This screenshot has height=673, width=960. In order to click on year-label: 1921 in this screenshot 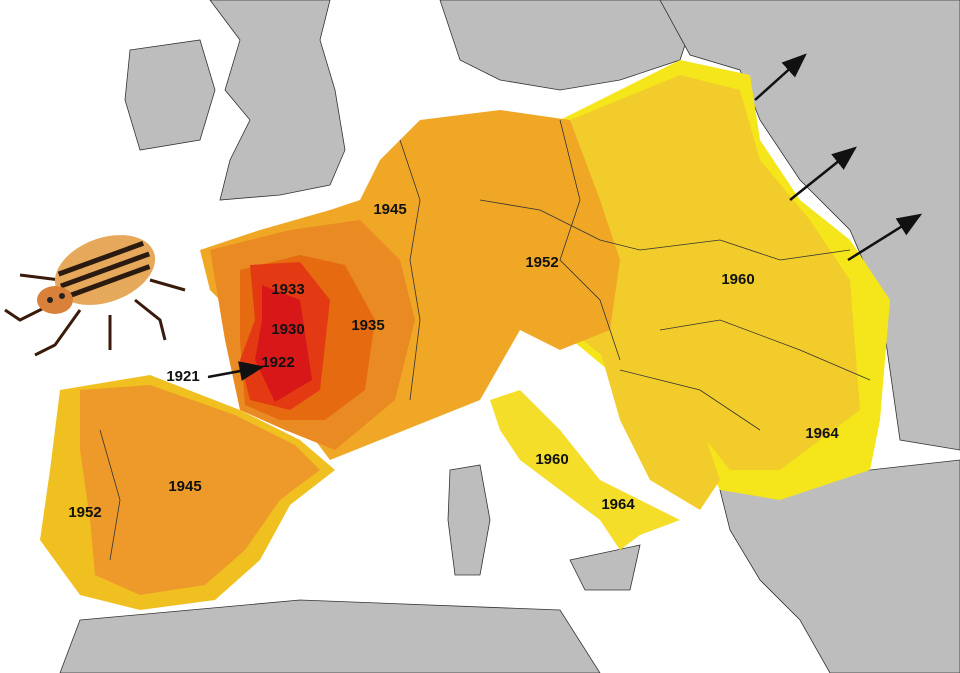, I will do `click(182, 376)`.